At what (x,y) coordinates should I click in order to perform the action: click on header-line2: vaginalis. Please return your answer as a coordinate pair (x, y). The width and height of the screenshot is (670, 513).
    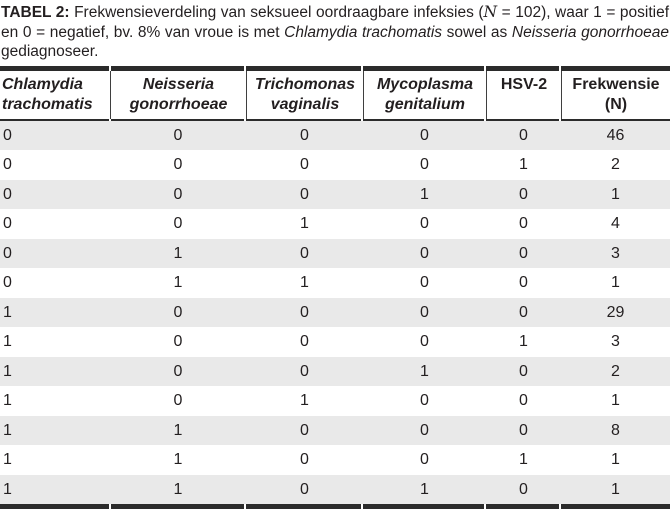
    Looking at the image, I should click on (305, 104).